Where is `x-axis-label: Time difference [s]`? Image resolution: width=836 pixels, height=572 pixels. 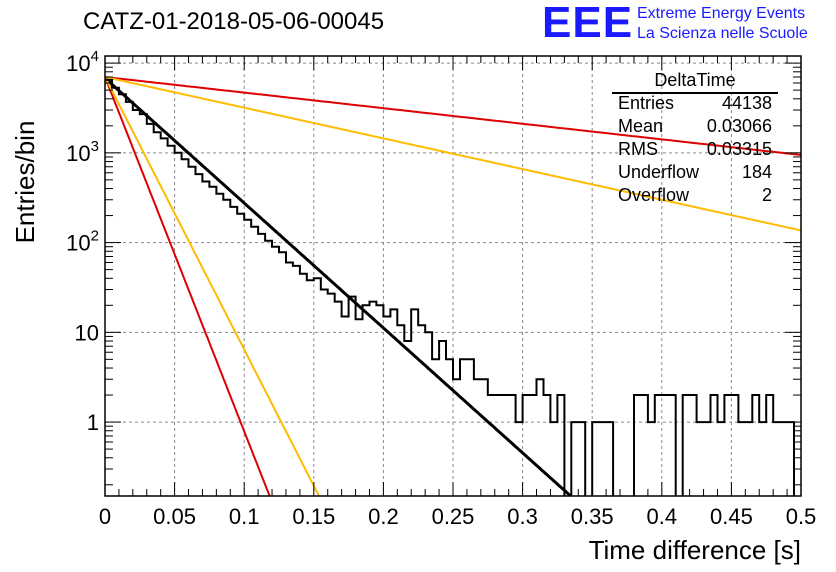
x-axis-label: Time difference [s] is located at coordinates (695, 550).